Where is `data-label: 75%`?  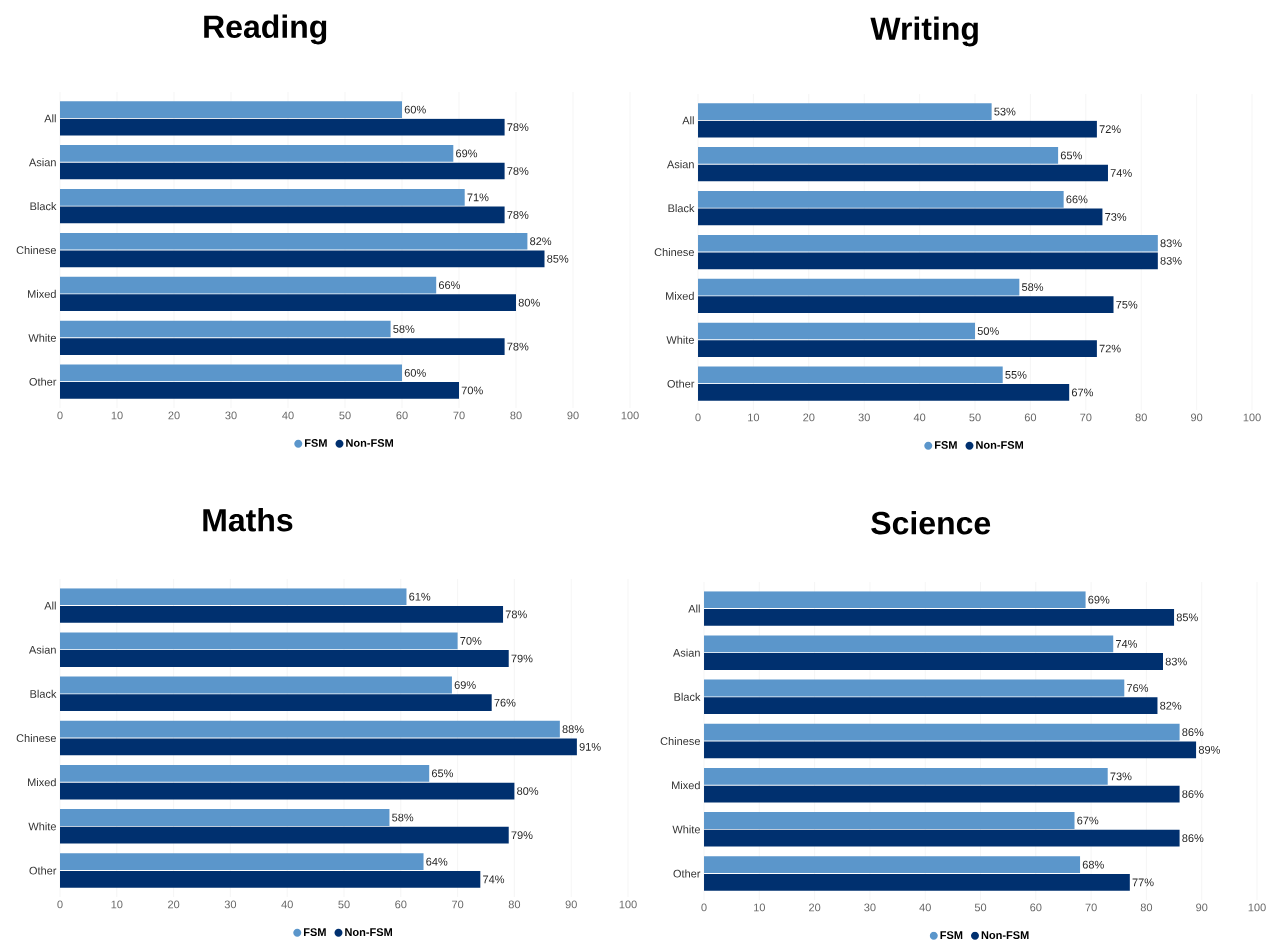
data-label: 75% is located at coordinates (1127, 304).